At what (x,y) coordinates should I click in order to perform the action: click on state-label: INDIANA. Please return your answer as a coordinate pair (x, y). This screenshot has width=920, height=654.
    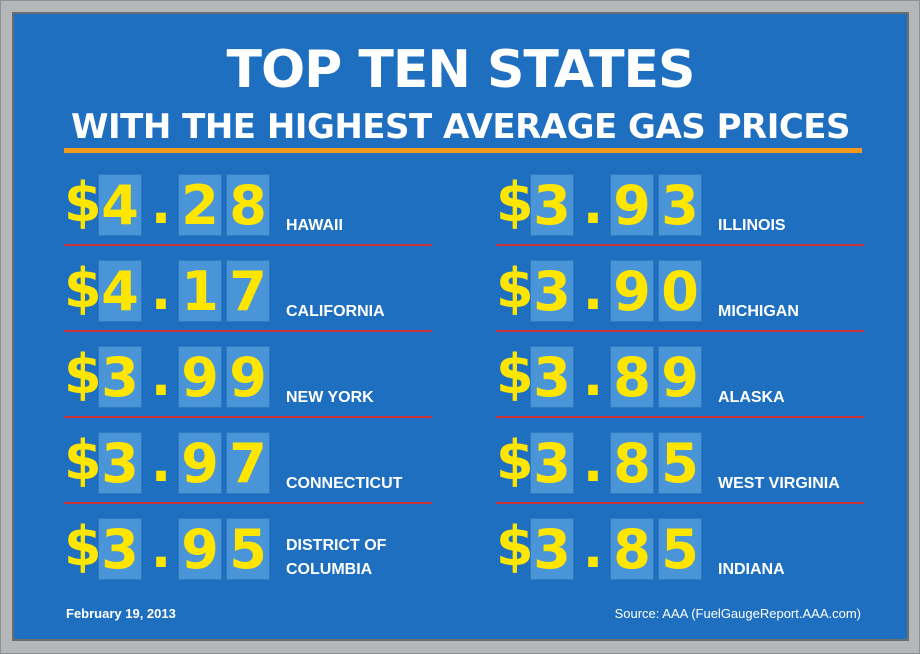
    Looking at the image, I should click on (751, 570).